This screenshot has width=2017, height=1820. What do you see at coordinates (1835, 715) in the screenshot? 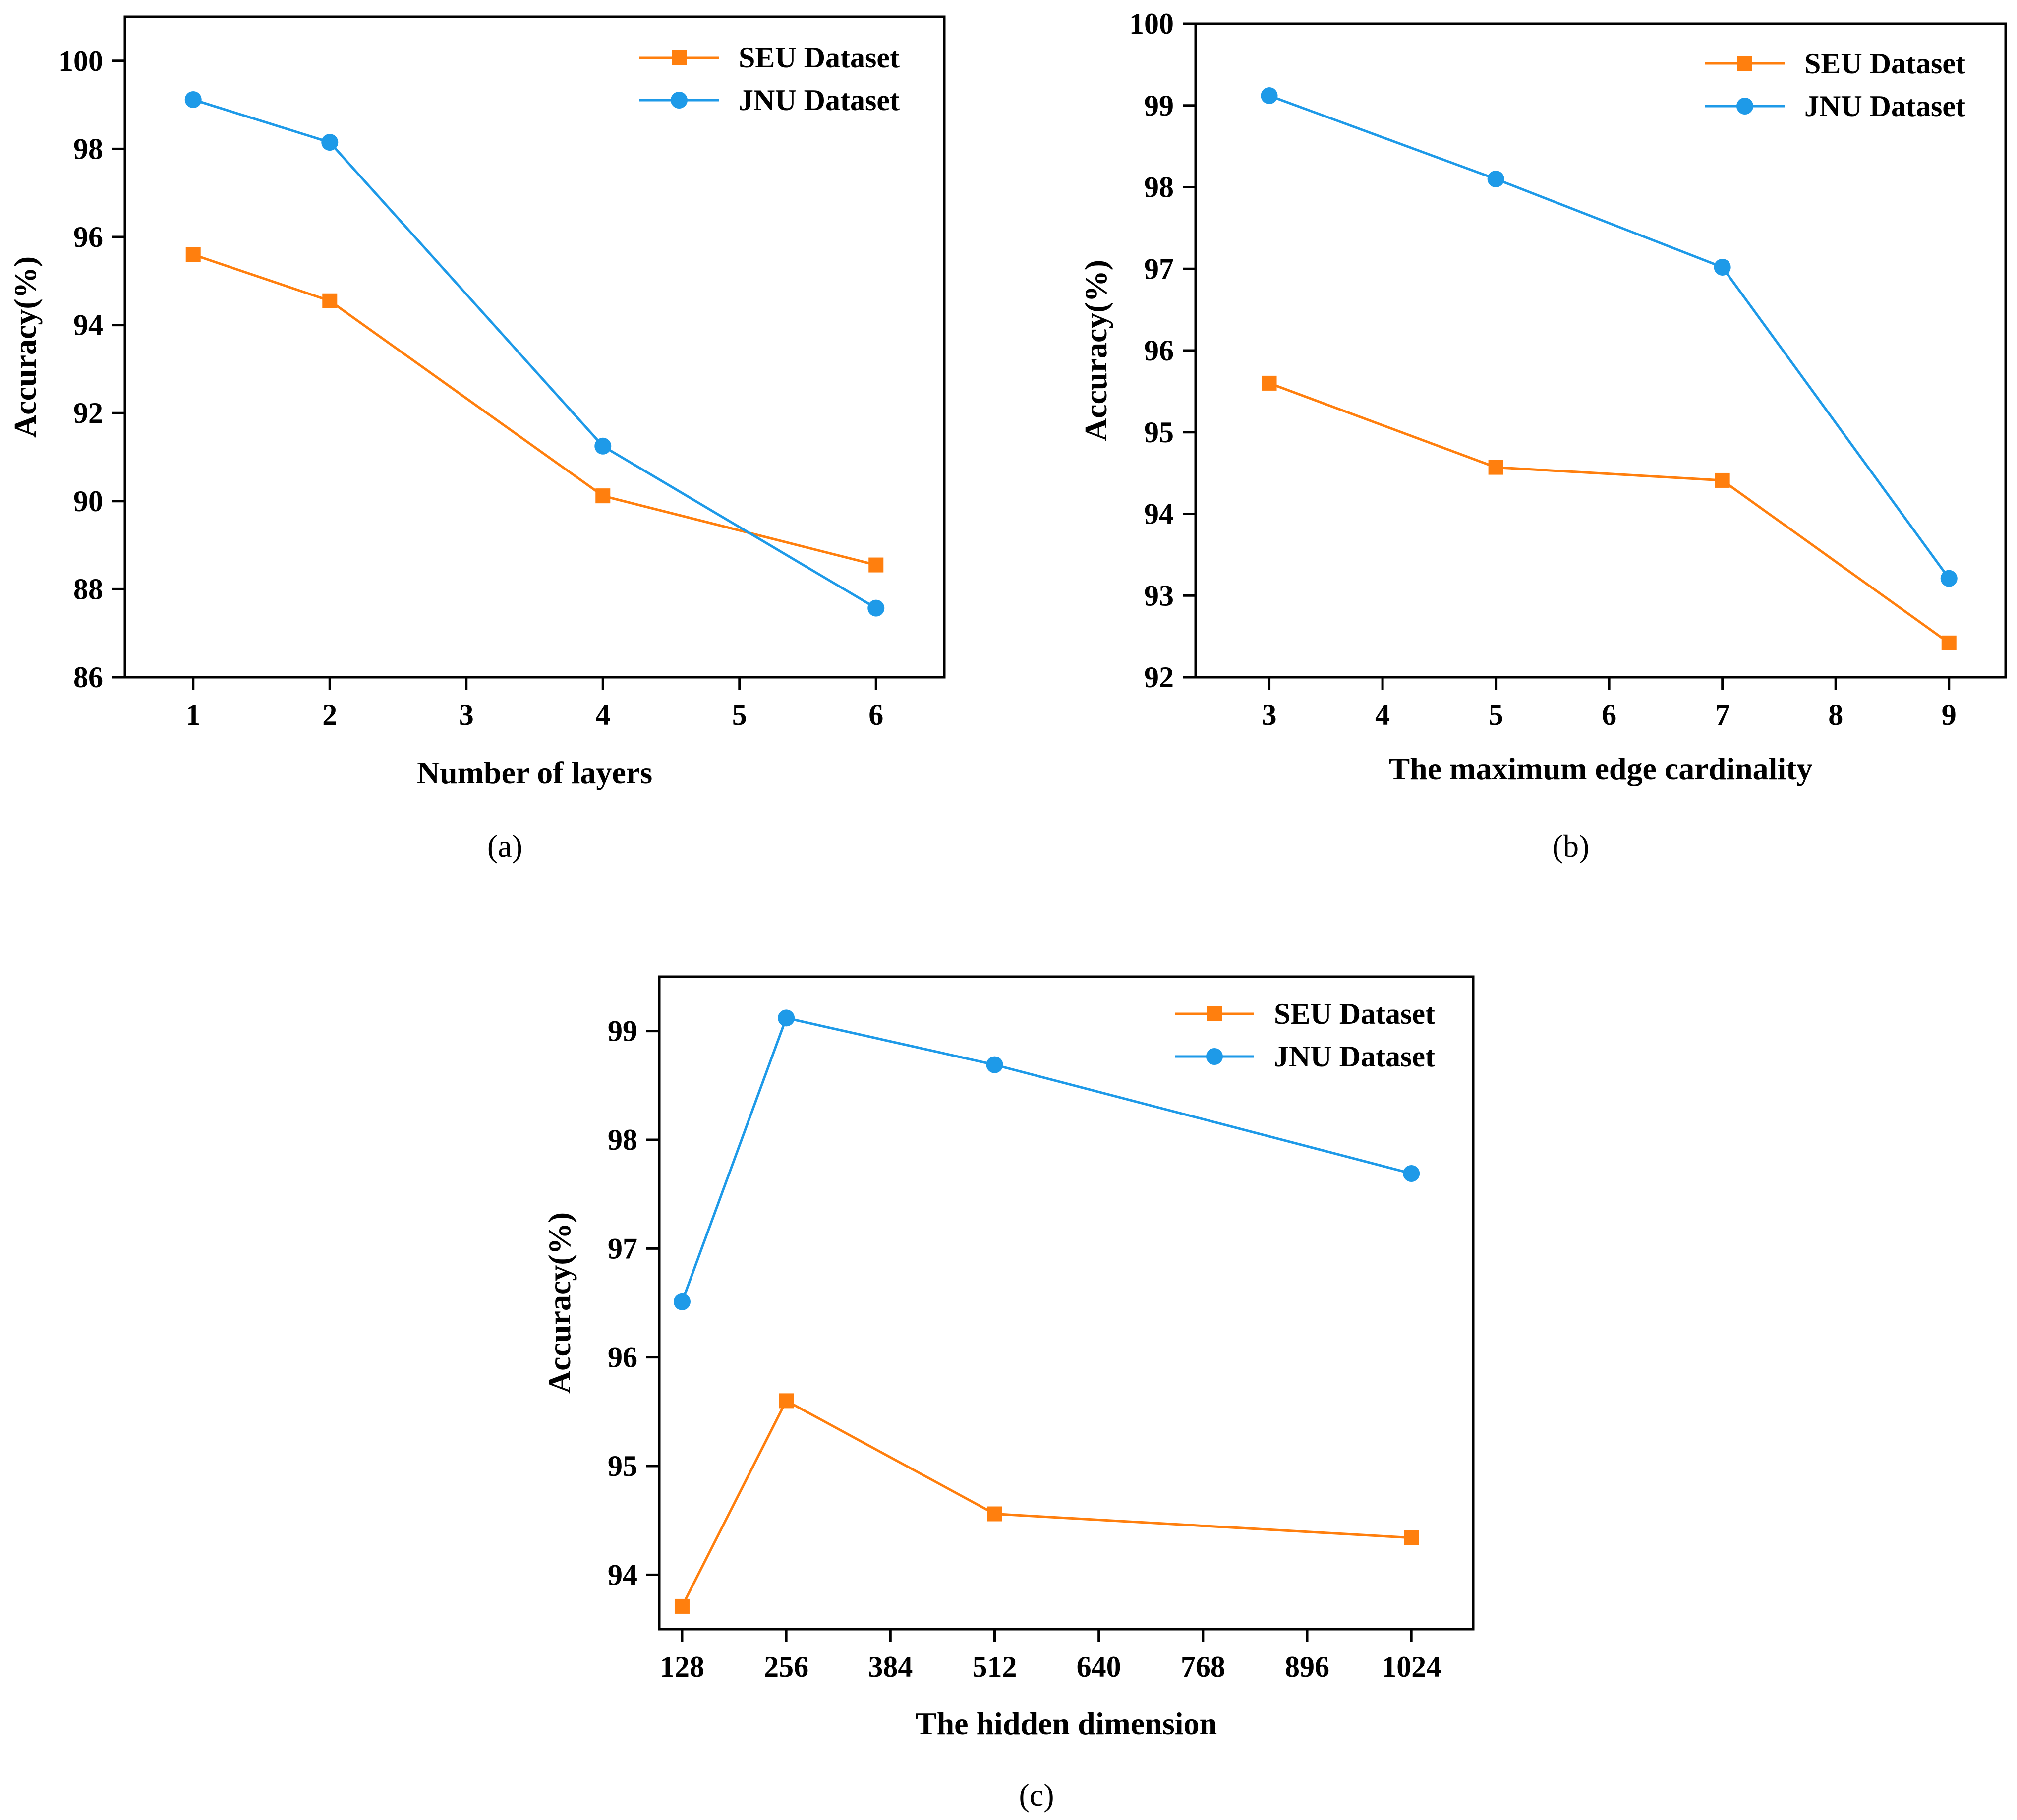
I see `x-tick-label: 8` at bounding box center [1835, 715].